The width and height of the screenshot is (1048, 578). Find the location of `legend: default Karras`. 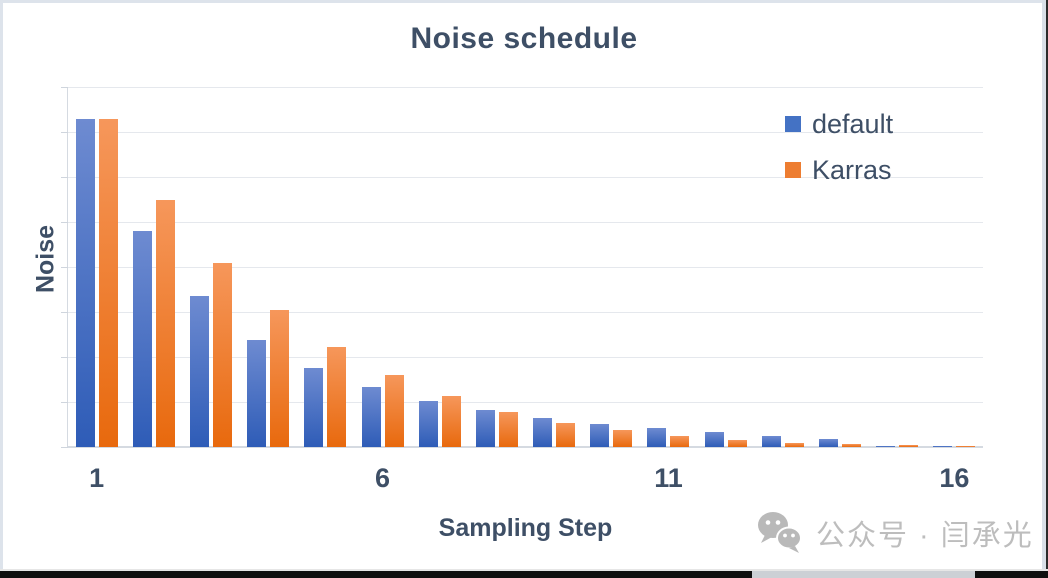

legend: default Karras is located at coordinates (839, 152).